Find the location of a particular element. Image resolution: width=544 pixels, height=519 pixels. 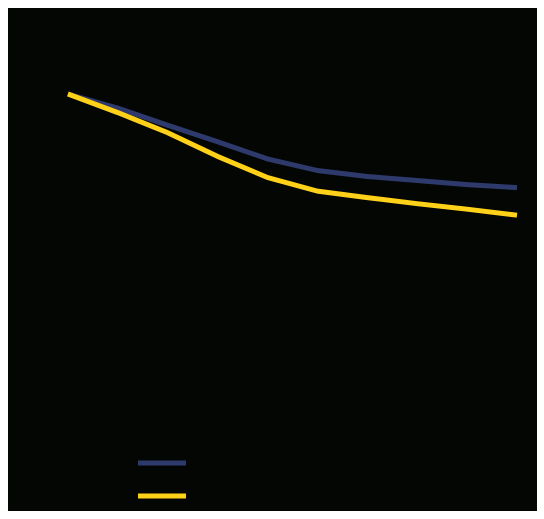

legend is located at coordinates (162, 479).